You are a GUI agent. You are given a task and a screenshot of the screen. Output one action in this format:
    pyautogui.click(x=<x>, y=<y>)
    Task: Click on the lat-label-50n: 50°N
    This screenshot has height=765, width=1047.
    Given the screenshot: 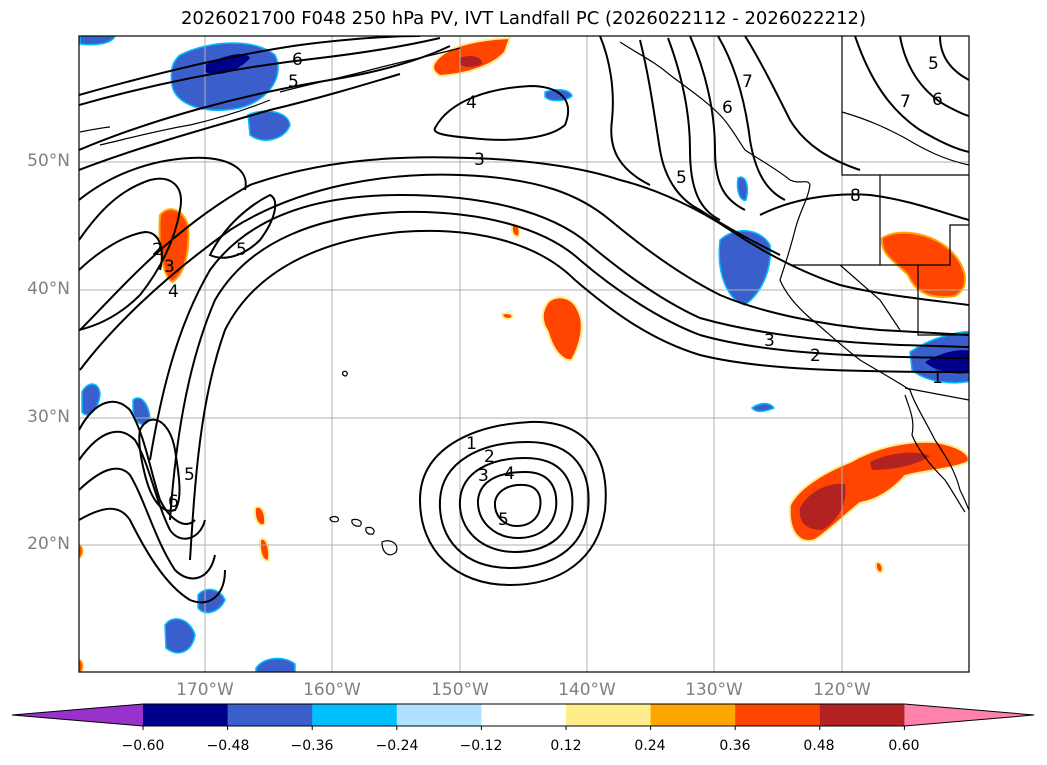 What is the action you would take?
    pyautogui.click(x=48, y=161)
    